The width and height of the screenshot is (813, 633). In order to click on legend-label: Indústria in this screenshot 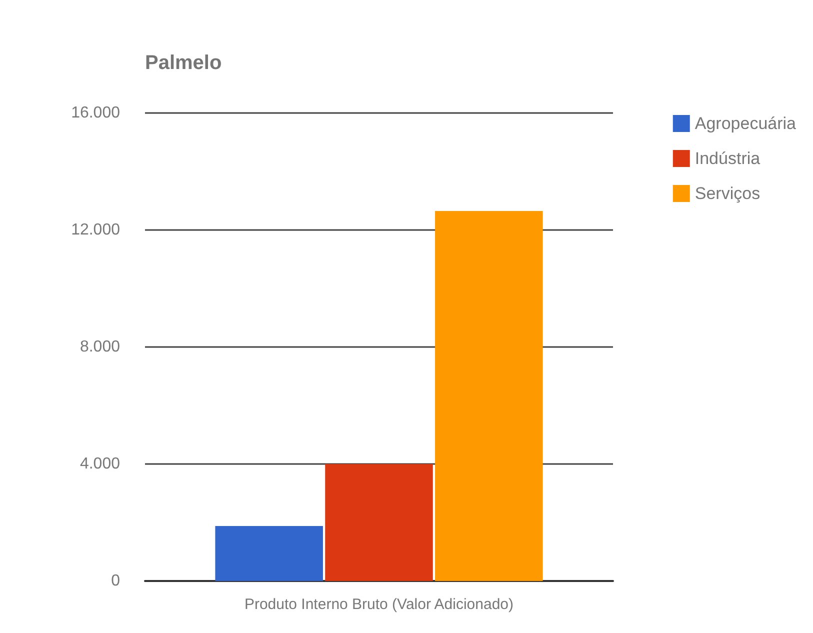, I will do `click(727, 158)`.